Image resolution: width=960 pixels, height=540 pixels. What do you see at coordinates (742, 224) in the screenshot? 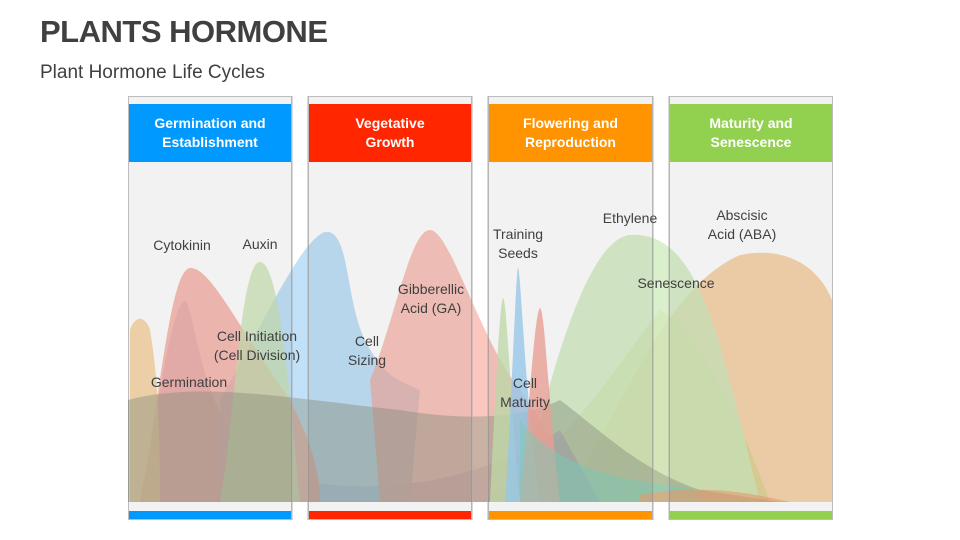
I see `label-abscisic-acid: Abscisic Acid (ABA)` at bounding box center [742, 224].